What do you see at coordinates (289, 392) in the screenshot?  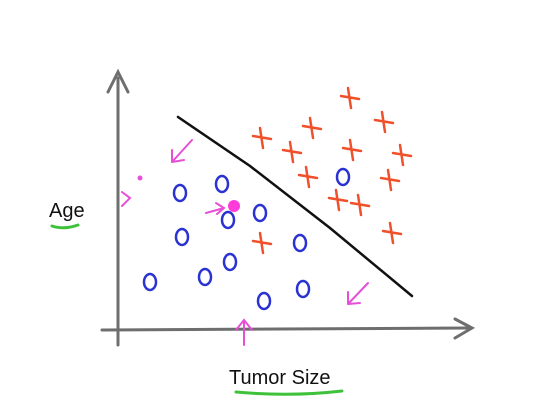 I see `x-axis-label-underline` at bounding box center [289, 392].